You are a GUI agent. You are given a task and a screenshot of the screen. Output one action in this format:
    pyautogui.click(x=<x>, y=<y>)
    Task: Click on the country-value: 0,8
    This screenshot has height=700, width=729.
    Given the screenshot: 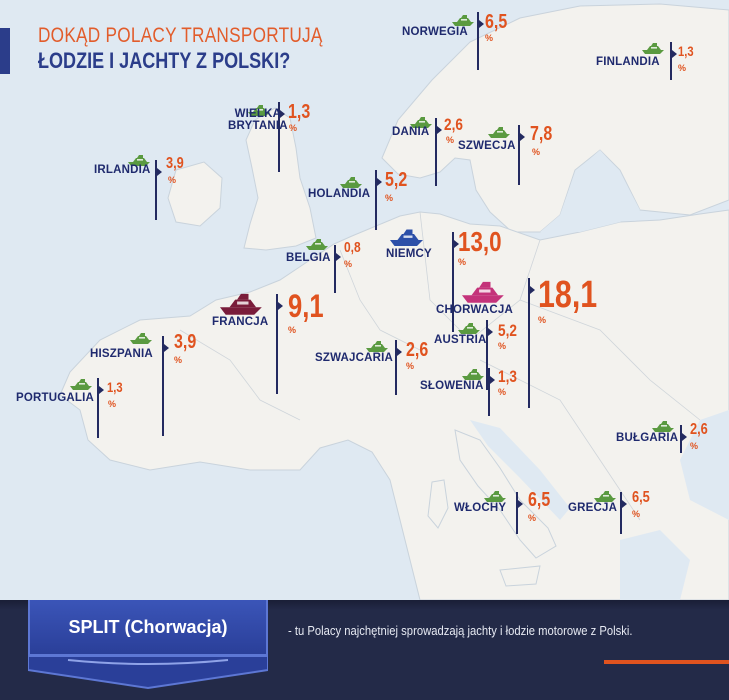 What is the action you would take?
    pyautogui.click(x=352, y=247)
    